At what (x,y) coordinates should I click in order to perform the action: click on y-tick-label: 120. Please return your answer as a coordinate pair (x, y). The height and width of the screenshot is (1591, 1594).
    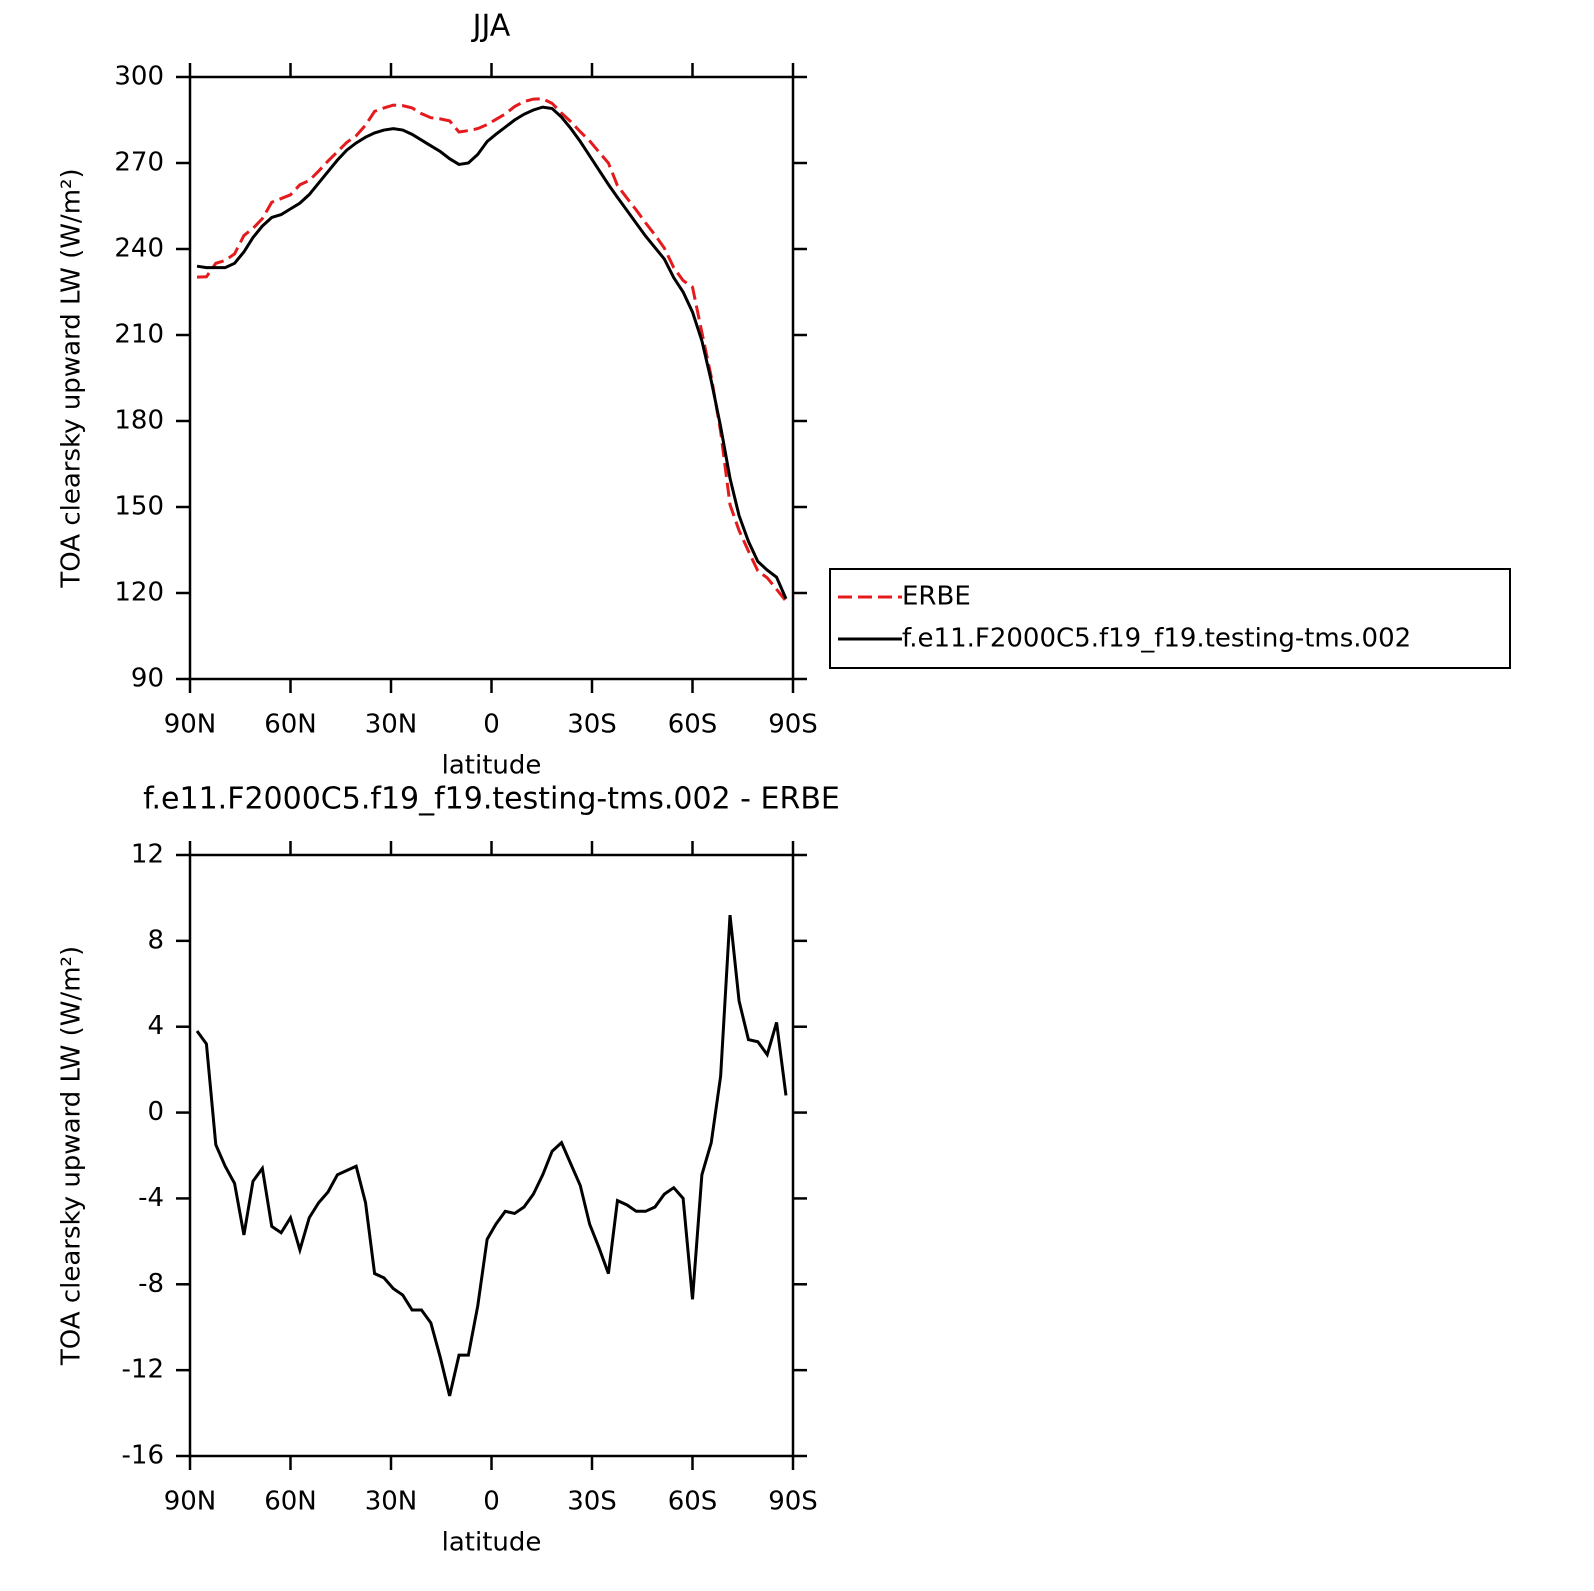
    Looking at the image, I should click on (139, 593).